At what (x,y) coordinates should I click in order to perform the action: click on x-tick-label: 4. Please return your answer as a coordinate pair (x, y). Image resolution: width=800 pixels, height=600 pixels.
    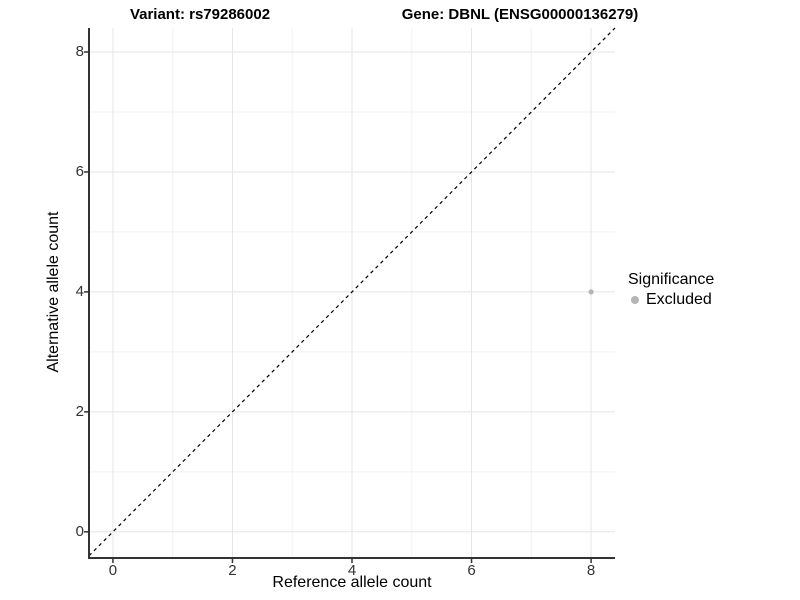
    Looking at the image, I should click on (352, 570).